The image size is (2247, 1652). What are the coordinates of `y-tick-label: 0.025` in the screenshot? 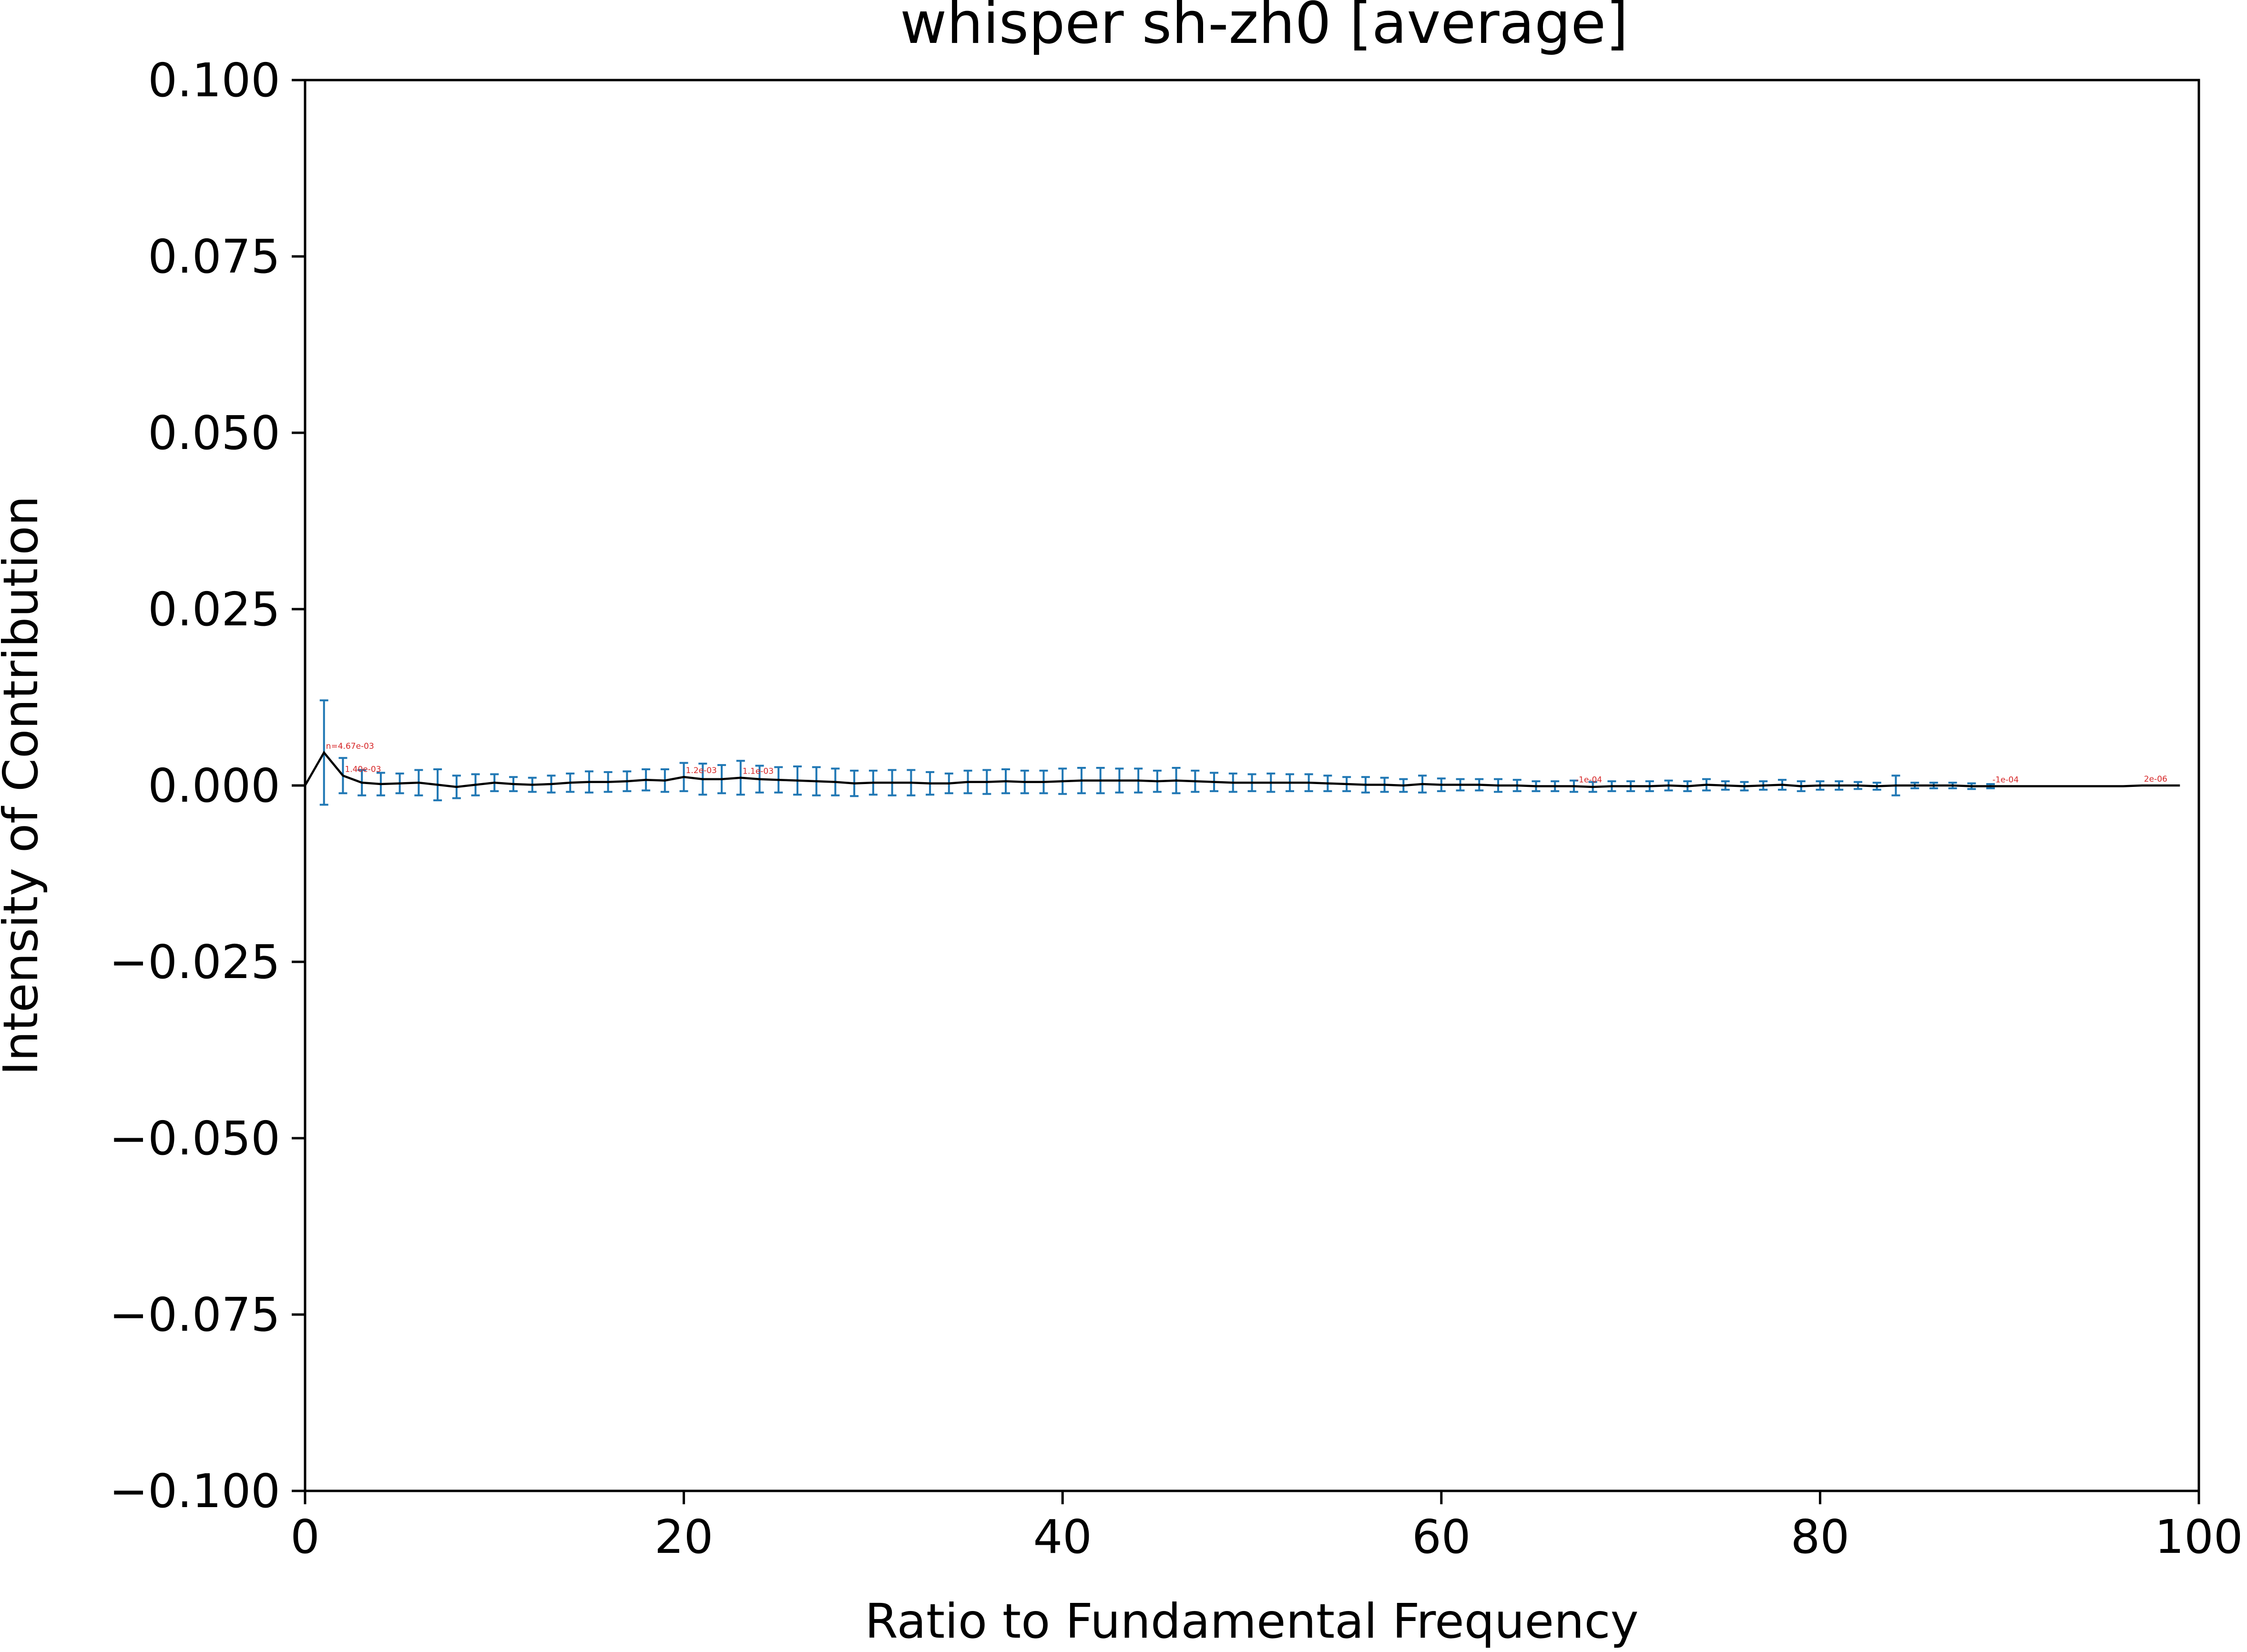 It's located at (214, 609).